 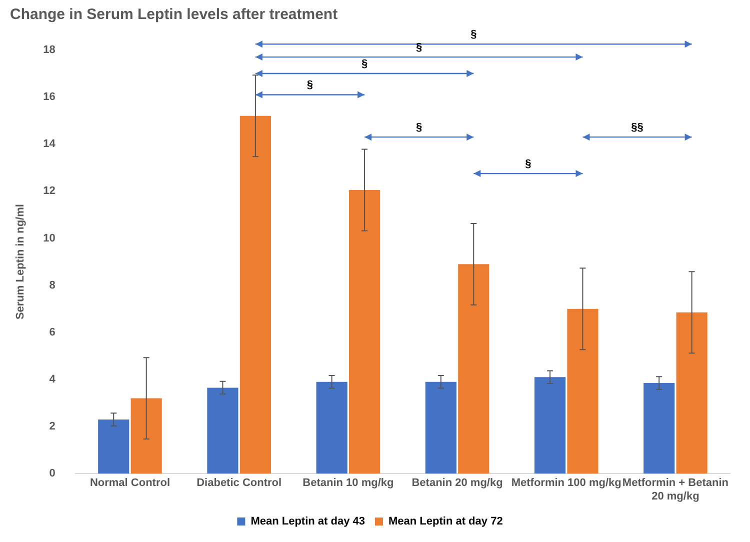 What do you see at coordinates (52, 332) in the screenshot?
I see `y-tick-label: 6` at bounding box center [52, 332].